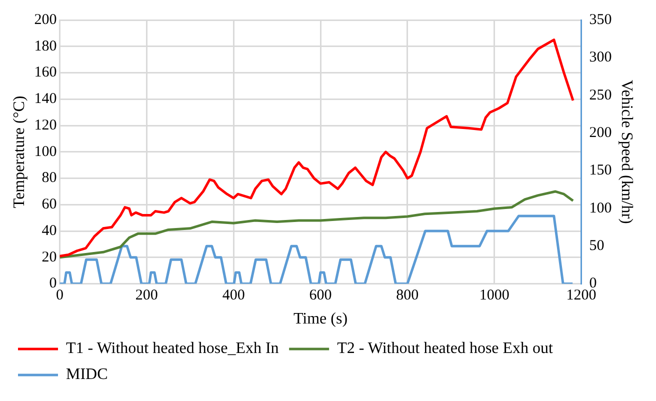 The width and height of the screenshot is (656, 401). Describe the element at coordinates (172, 349) in the screenshot. I see `legend-label: T1 - Without heated hose_Exh In` at that location.